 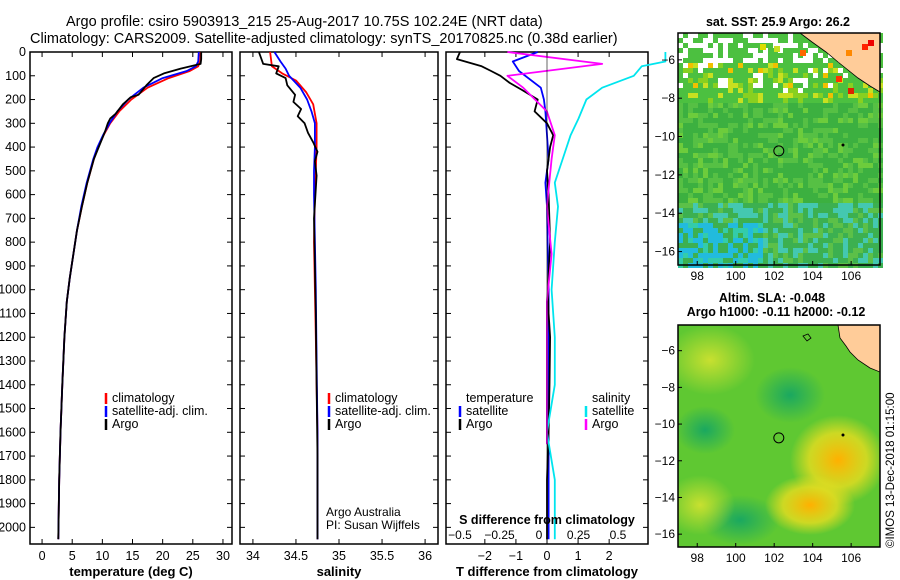 What do you see at coordinates (839, 79) in the screenshot?
I see `sst-hot-cell` at bounding box center [839, 79].